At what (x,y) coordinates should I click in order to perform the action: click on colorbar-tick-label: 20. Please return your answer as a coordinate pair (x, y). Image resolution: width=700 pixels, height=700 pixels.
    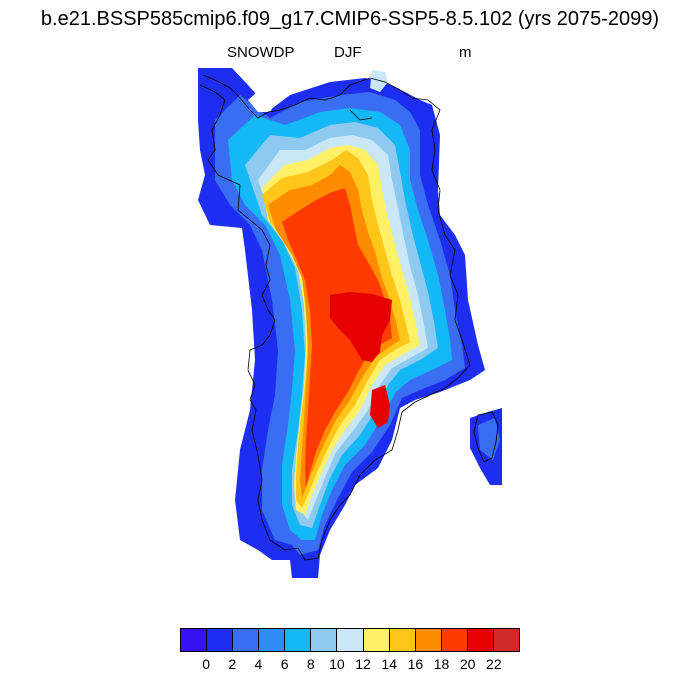
    Looking at the image, I should click on (467, 664).